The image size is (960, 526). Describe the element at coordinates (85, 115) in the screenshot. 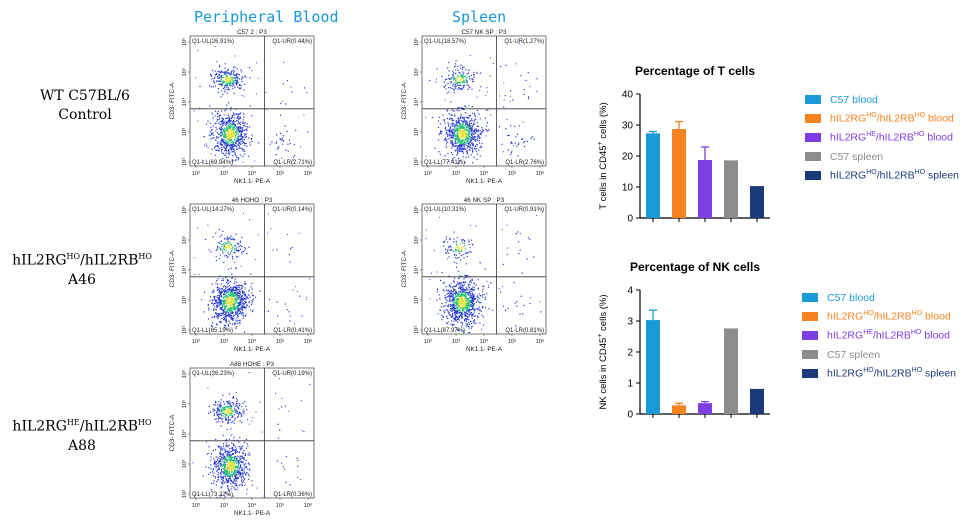

I see `row-label-wt-line2: Control` at that location.